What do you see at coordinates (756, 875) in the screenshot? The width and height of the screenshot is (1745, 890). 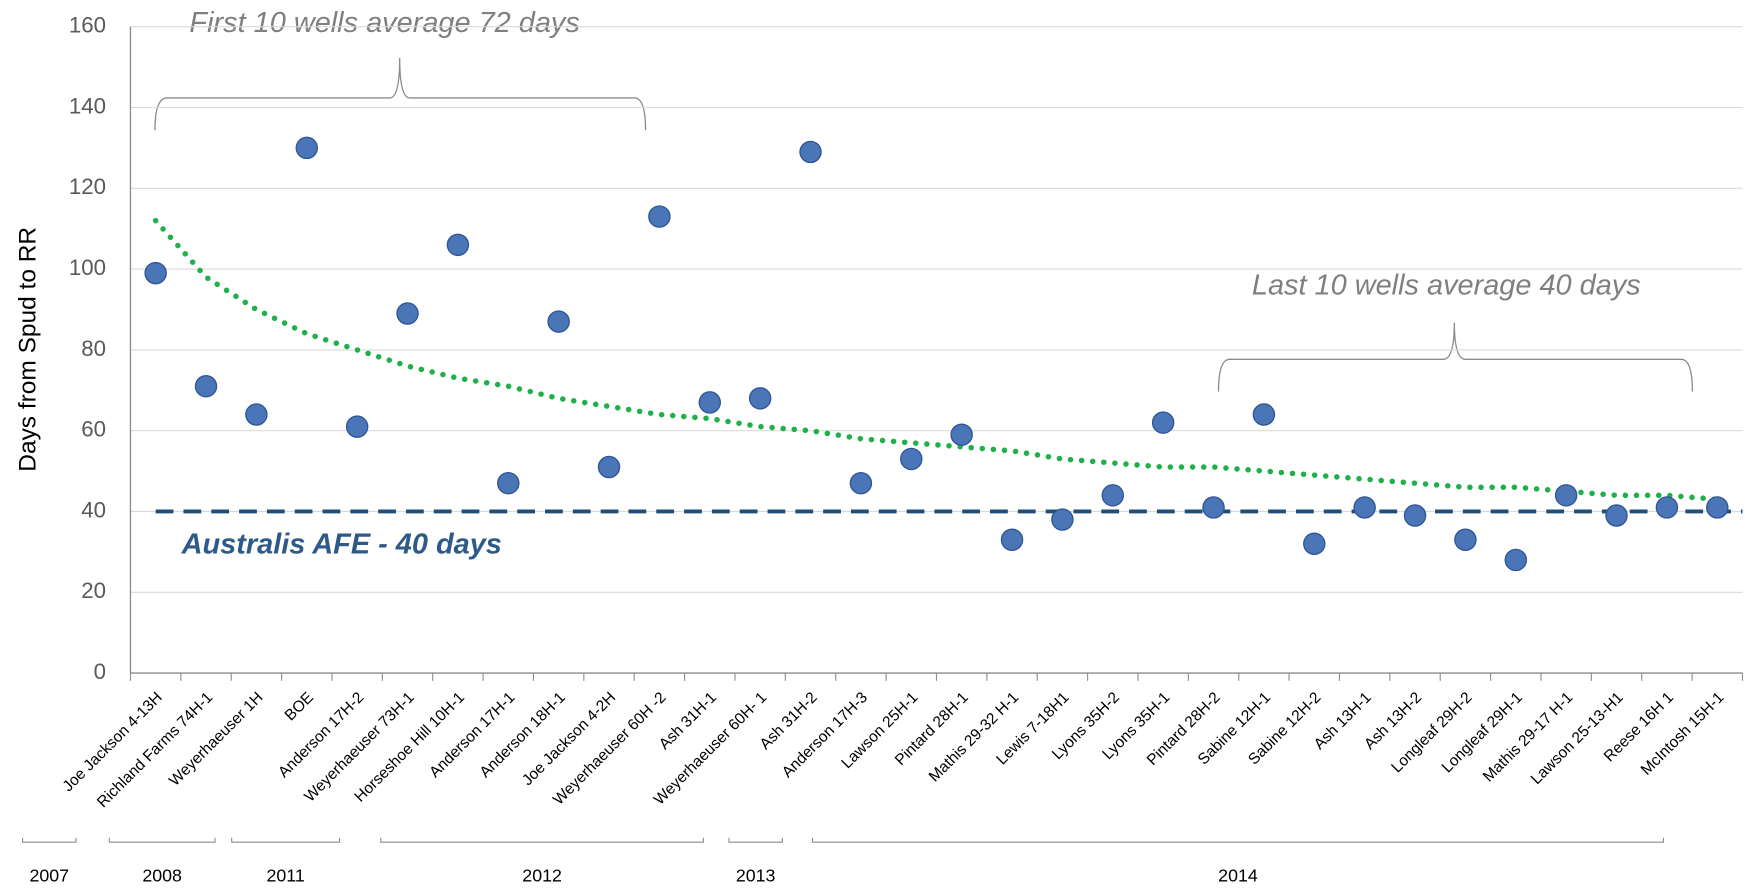 I see `year-label: 2013` at bounding box center [756, 875].